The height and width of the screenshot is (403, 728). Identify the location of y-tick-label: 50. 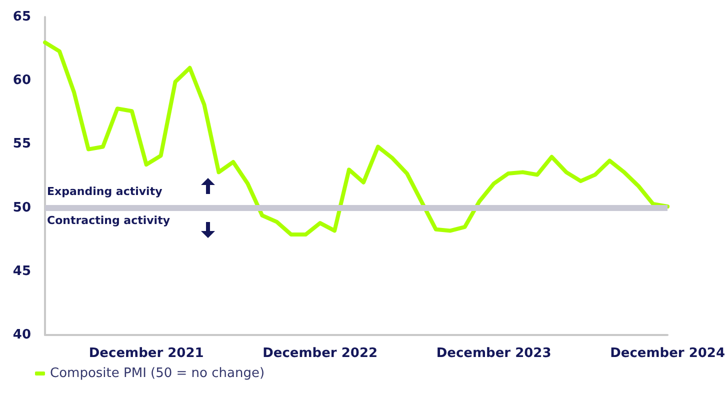
(21, 208).